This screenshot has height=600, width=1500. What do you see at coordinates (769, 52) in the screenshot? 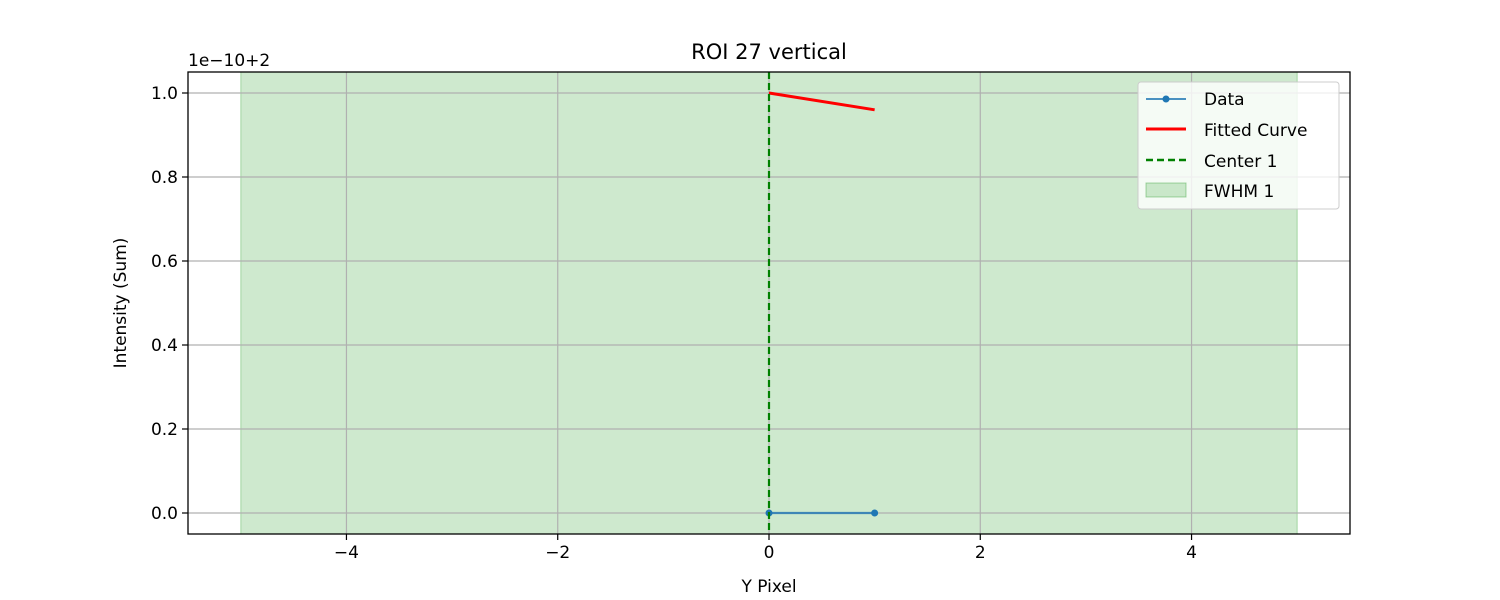
I see `chart-title: ROI 27 vertical` at bounding box center [769, 52].